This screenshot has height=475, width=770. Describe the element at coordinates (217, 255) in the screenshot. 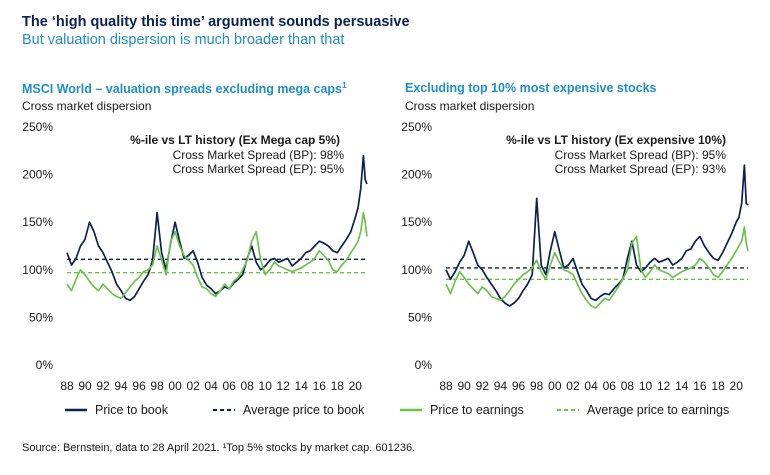

I see `left-series-price-to-earnings` at that location.